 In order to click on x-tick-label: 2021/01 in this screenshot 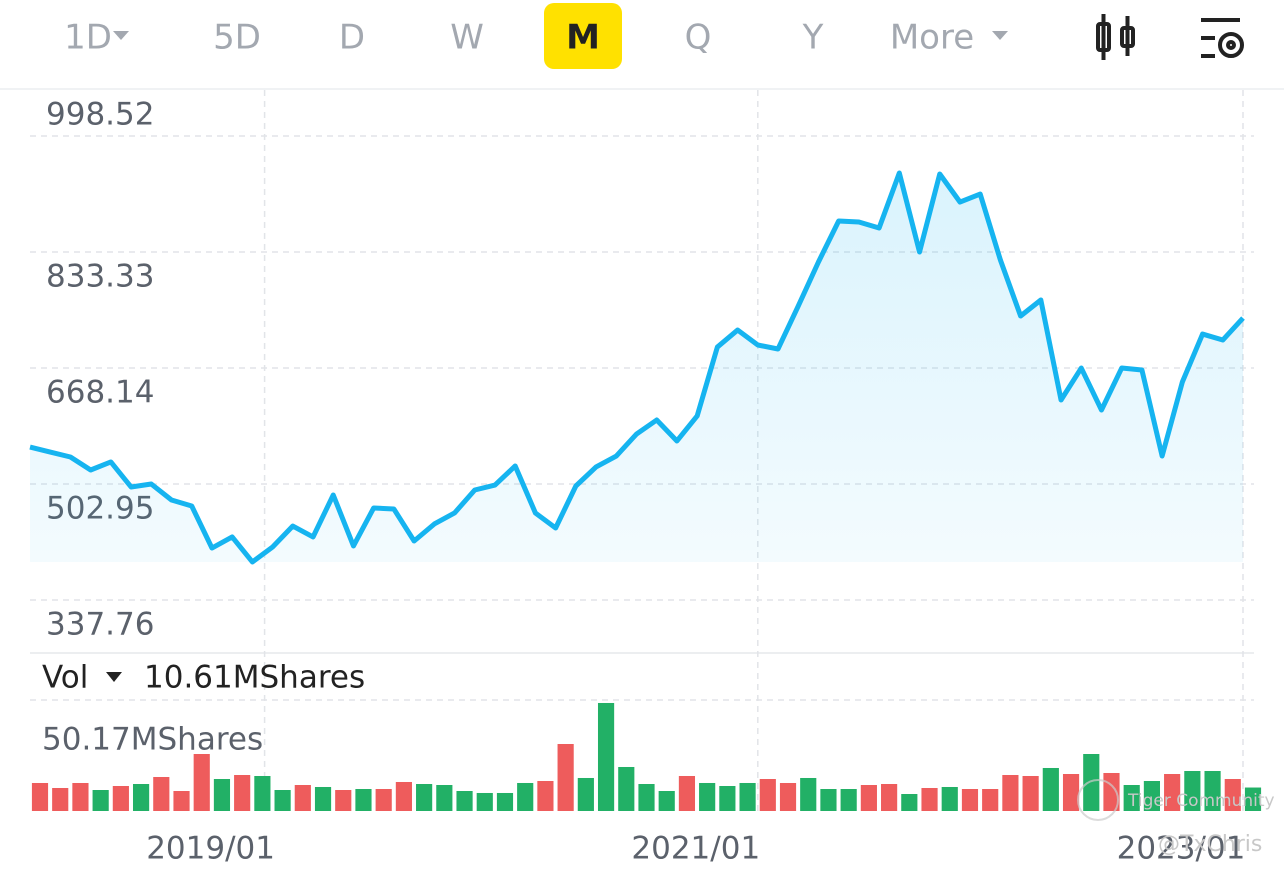, I will do `click(695, 849)`.